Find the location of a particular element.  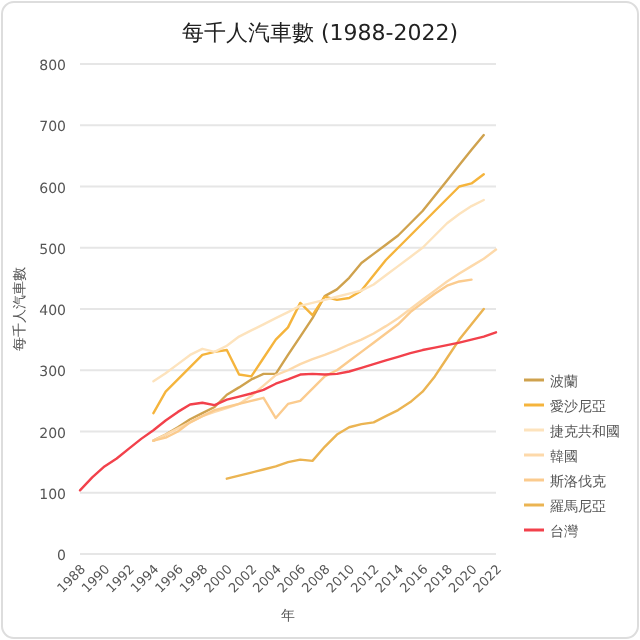

chart-title: 每千人汽車數 (1988-2022) is located at coordinates (320, 33).